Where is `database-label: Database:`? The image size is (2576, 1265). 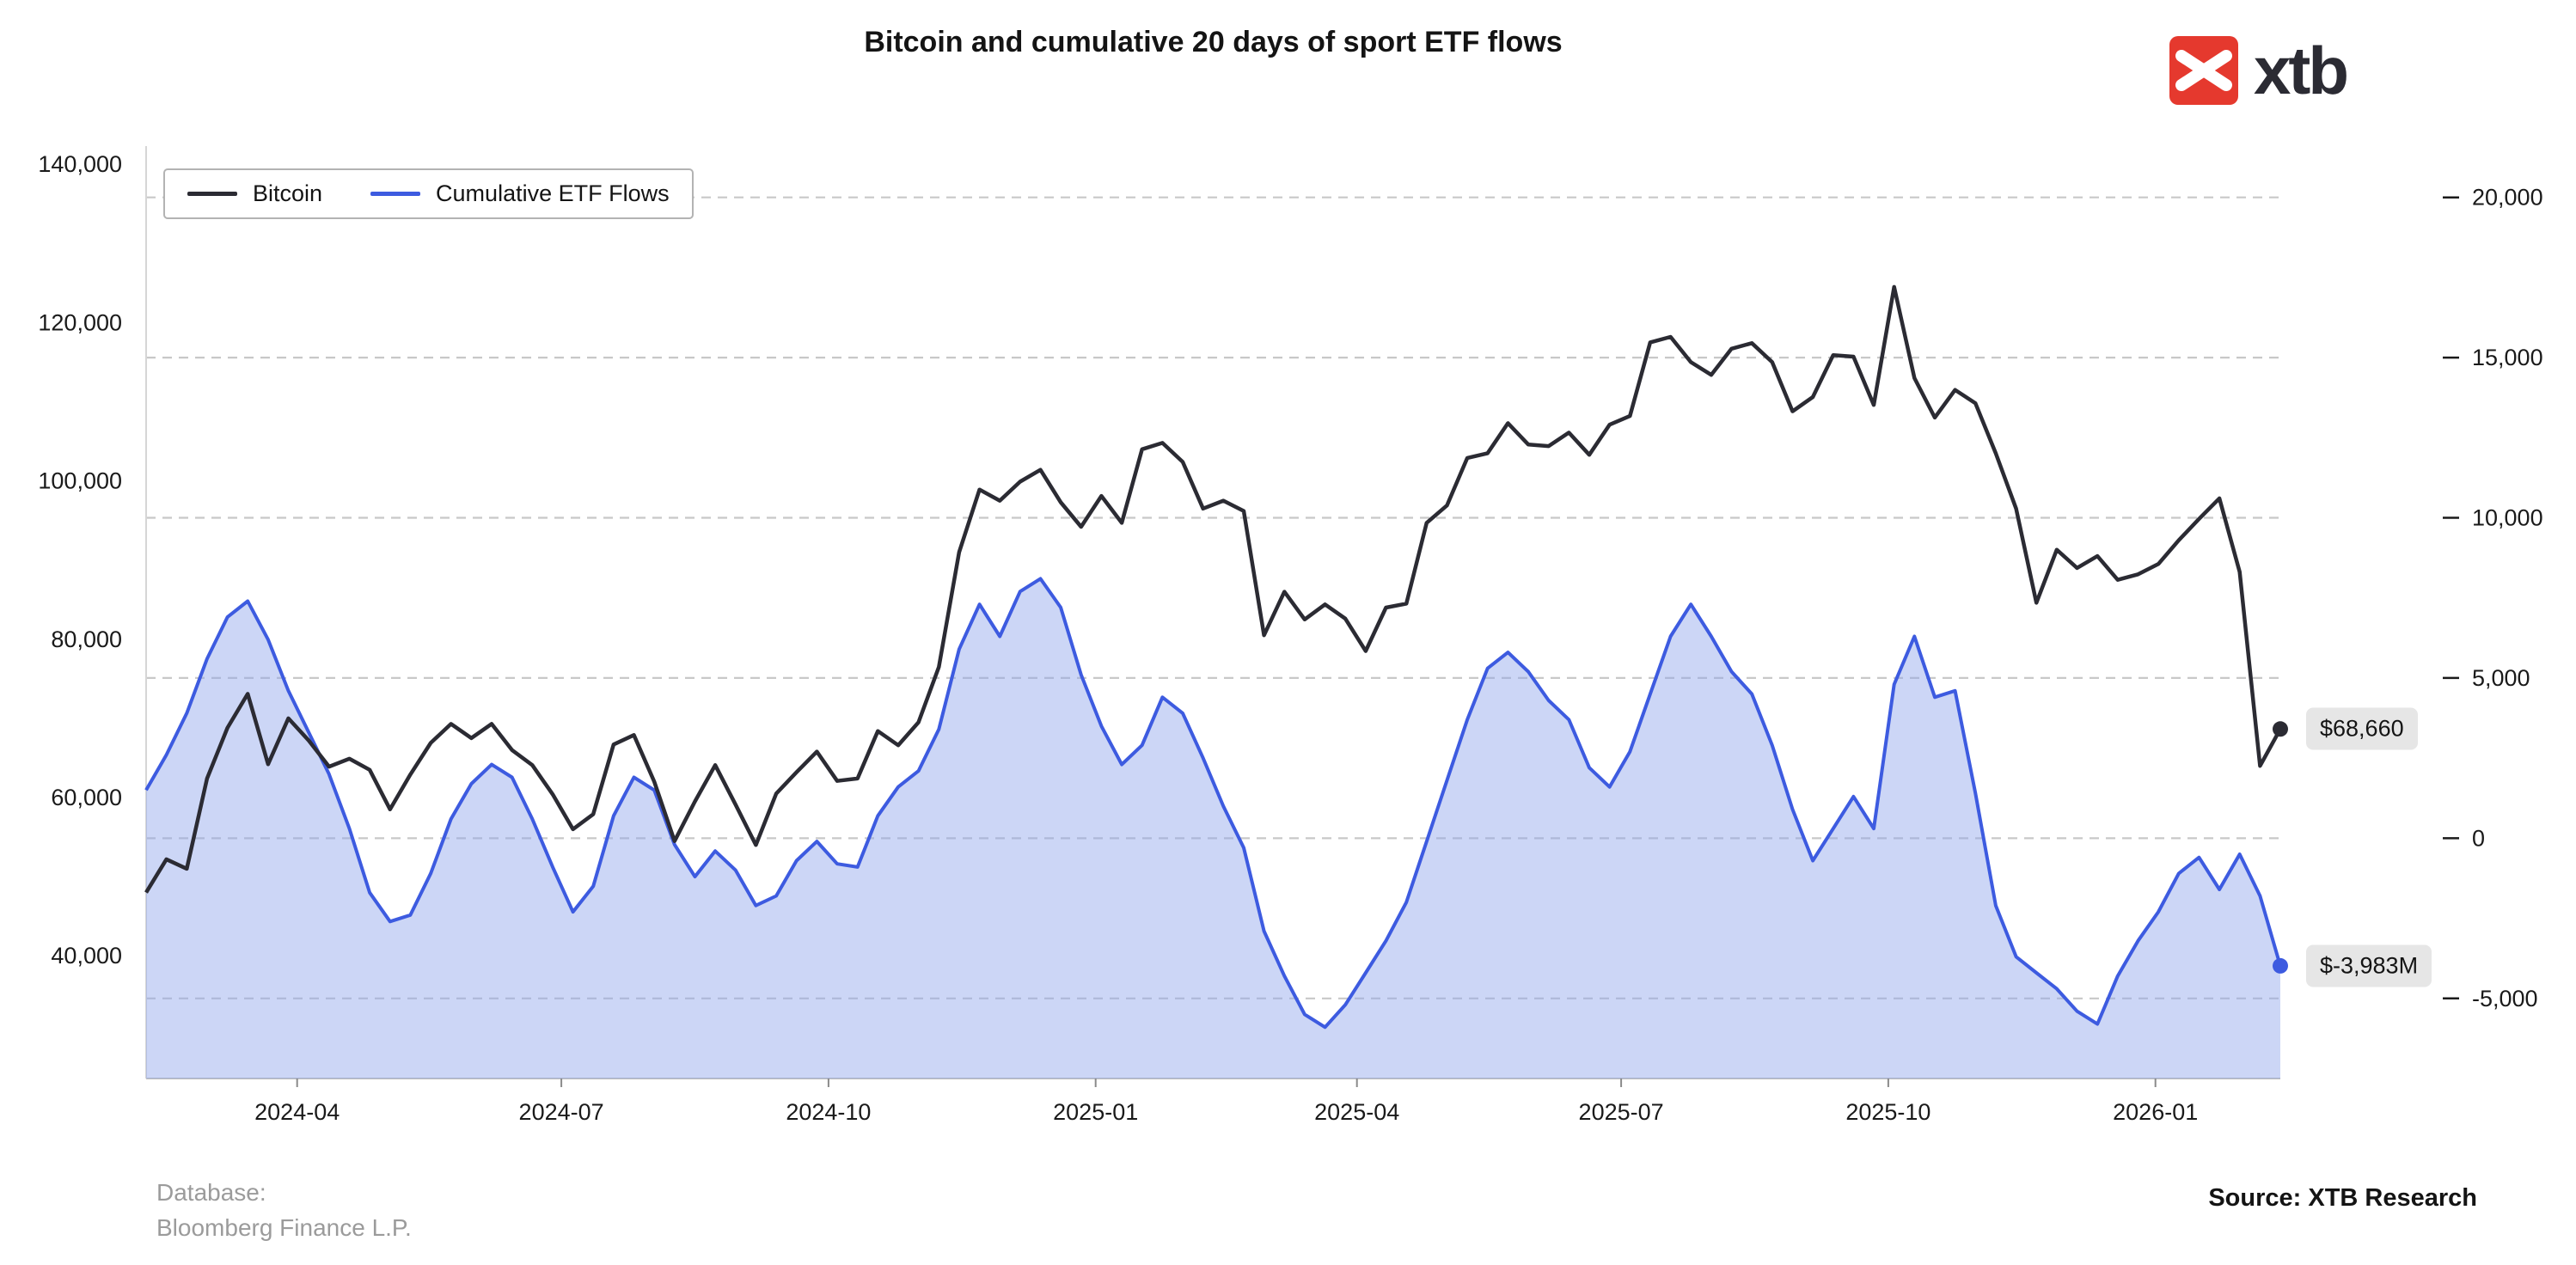 database-label: Database: is located at coordinates (211, 1192).